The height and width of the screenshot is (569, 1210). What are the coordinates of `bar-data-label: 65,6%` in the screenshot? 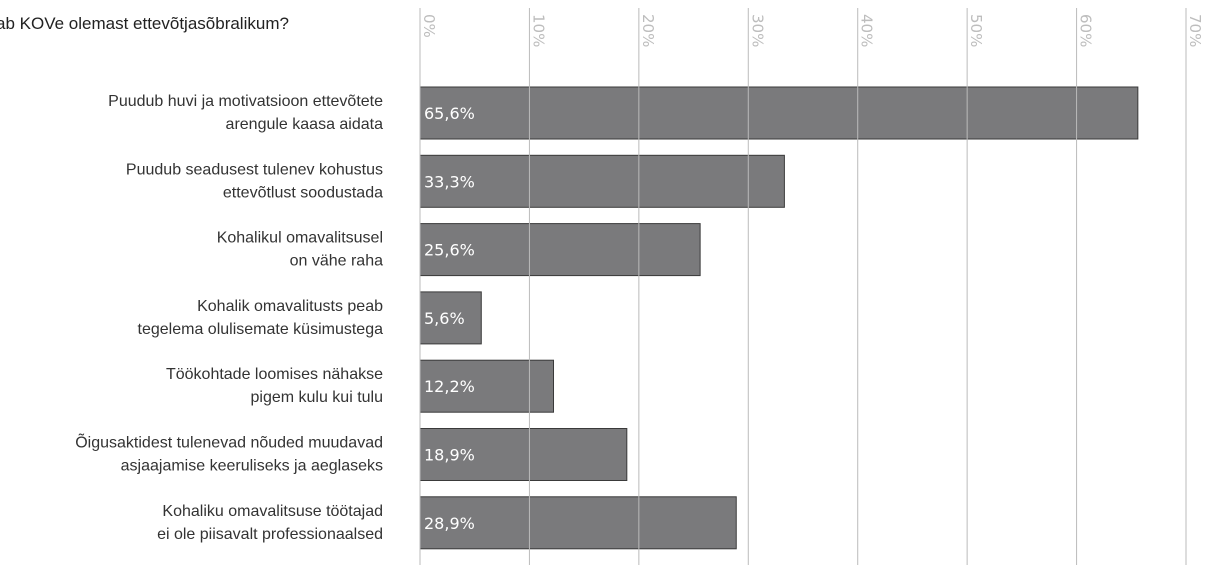 It's located at (449, 113).